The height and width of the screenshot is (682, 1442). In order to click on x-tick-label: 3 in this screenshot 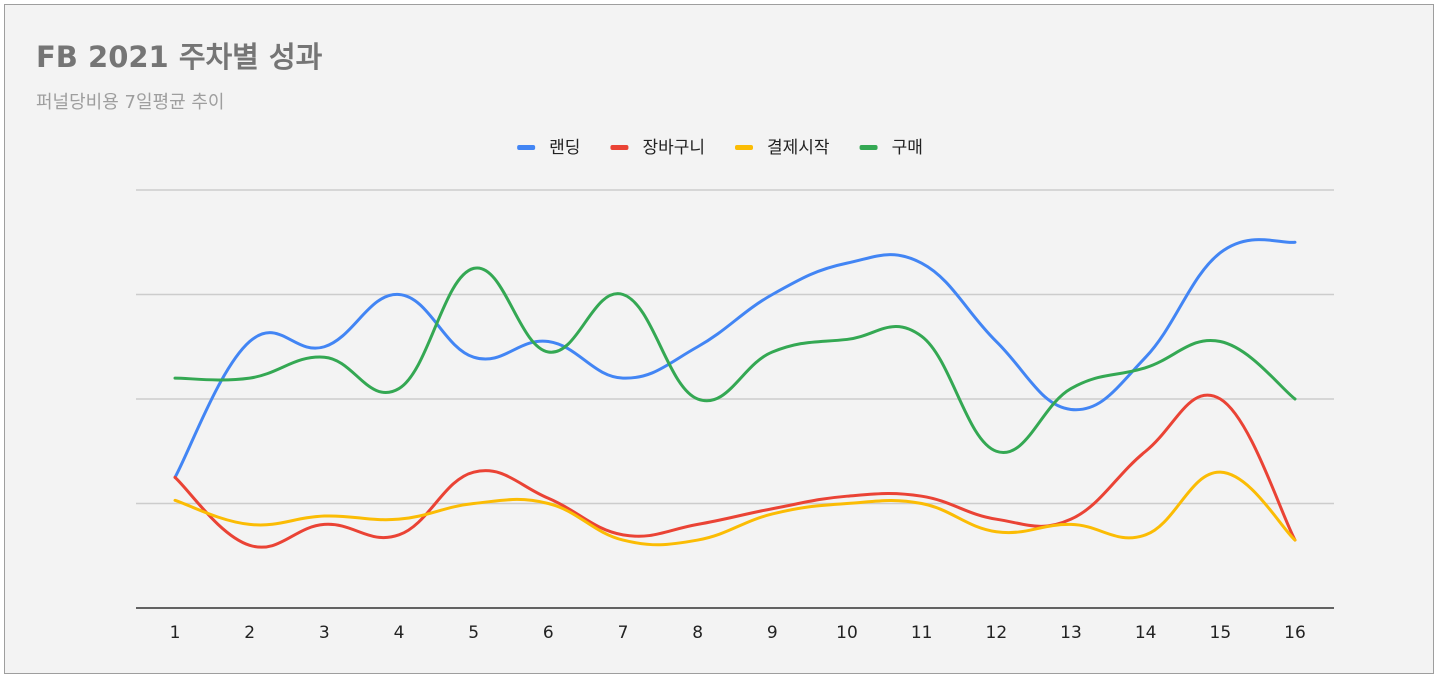, I will do `click(324, 633)`.